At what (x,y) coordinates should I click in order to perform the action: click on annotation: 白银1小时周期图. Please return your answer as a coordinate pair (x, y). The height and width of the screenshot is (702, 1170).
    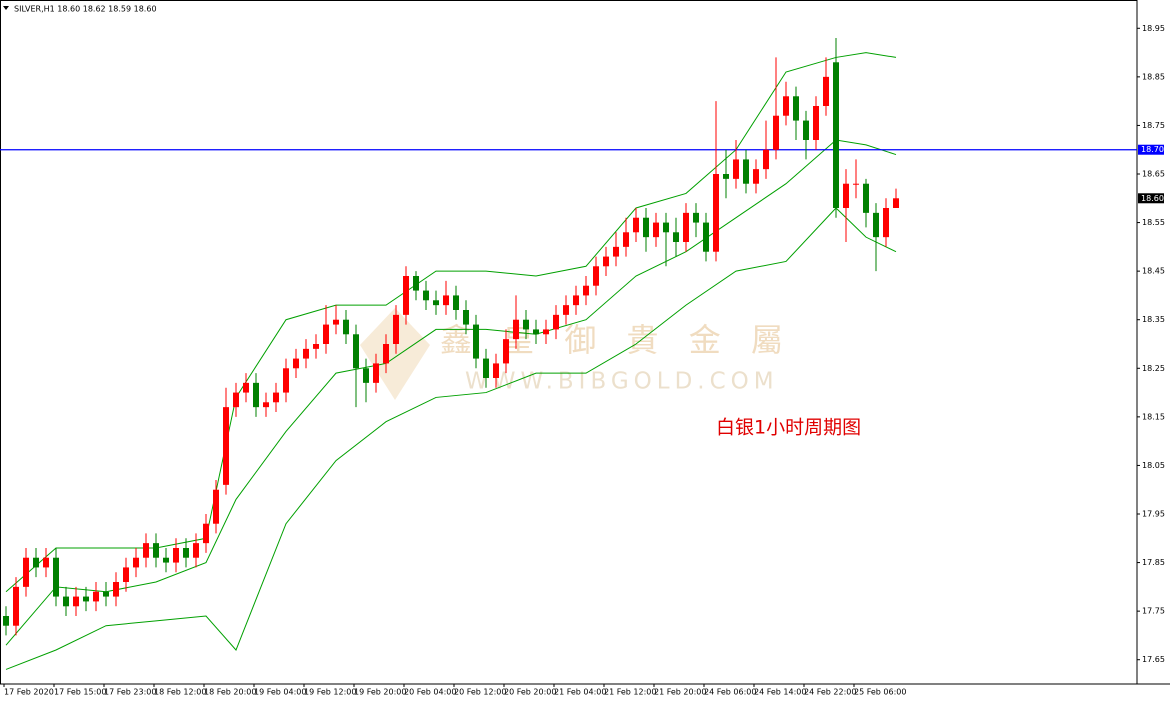
    Looking at the image, I should click on (788, 428).